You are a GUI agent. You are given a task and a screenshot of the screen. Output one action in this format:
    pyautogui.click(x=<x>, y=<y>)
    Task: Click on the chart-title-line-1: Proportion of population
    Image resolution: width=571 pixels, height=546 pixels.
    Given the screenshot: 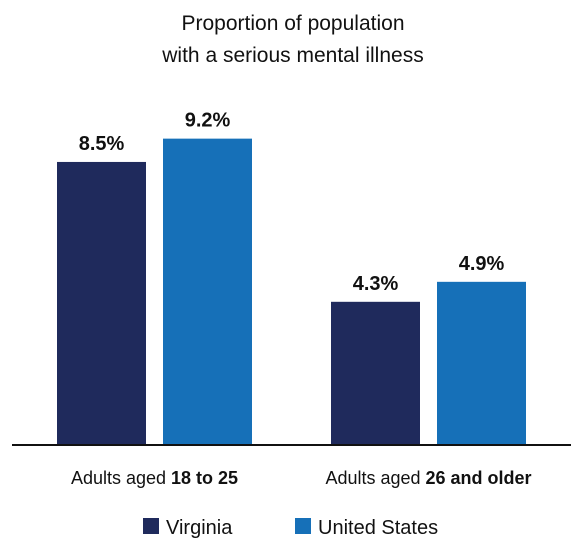 What is the action you would take?
    pyautogui.click(x=293, y=23)
    